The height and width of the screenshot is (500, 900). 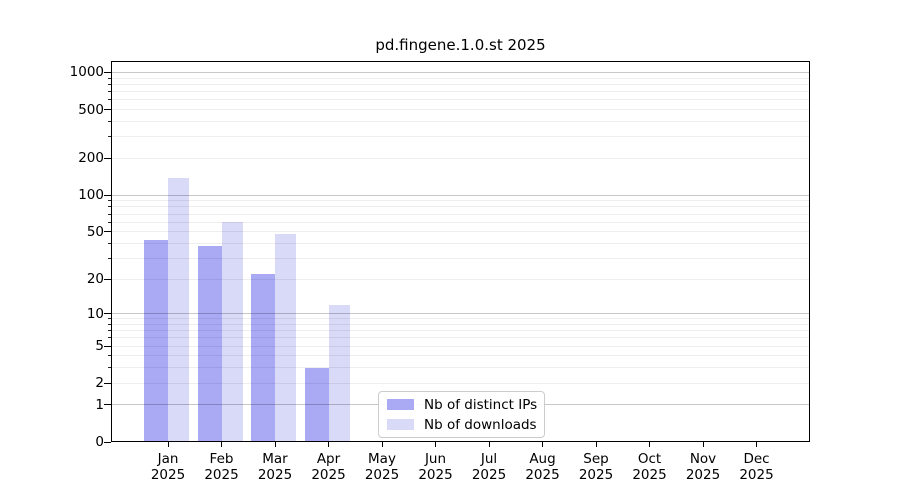 I want to click on x-tick-month: Nov, so click(x=703, y=459).